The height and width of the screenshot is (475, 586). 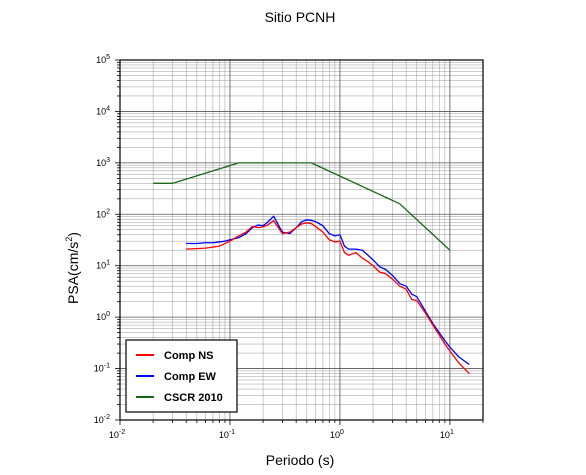 I want to click on y-axis-label-exponent: 2, so click(x=69, y=239).